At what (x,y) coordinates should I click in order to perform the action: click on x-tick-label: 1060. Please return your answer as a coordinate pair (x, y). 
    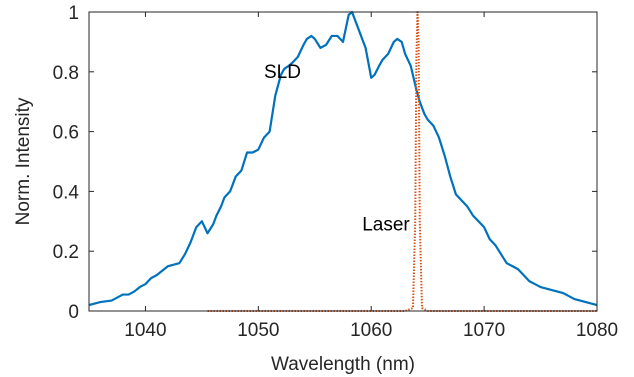
    Looking at the image, I should click on (371, 330).